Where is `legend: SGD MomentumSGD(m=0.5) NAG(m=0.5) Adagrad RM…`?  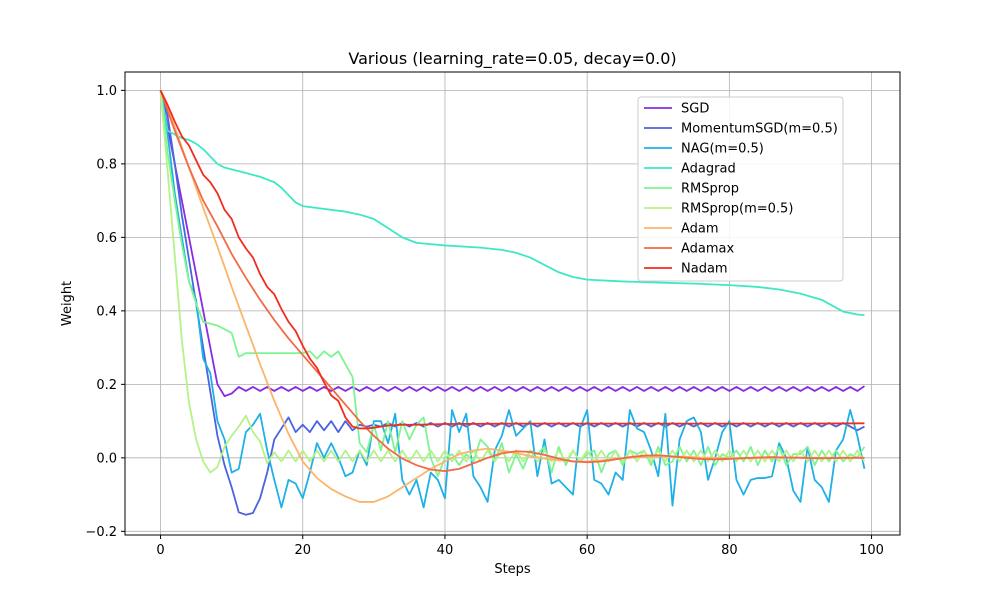 legend: SGD MomentumSGD(m=0.5) NAG(m=0.5) Adagrad RM… is located at coordinates (740, 189).